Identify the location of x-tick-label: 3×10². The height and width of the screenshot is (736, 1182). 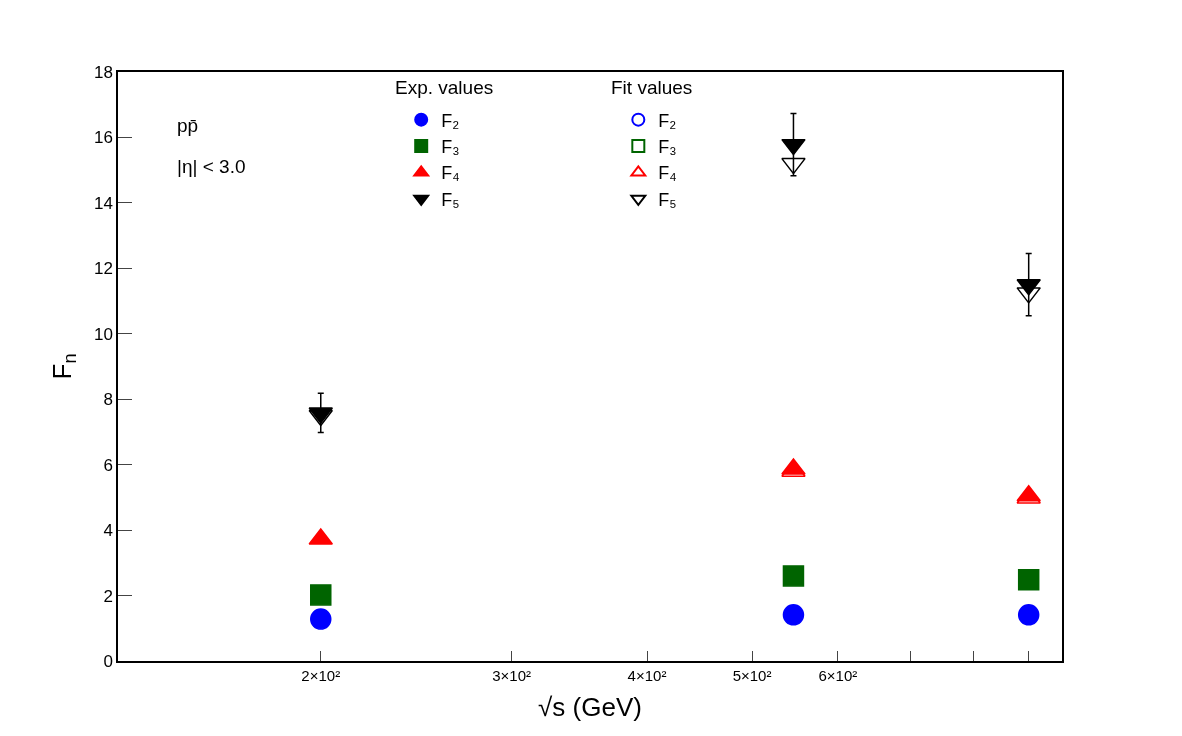
(511, 675).